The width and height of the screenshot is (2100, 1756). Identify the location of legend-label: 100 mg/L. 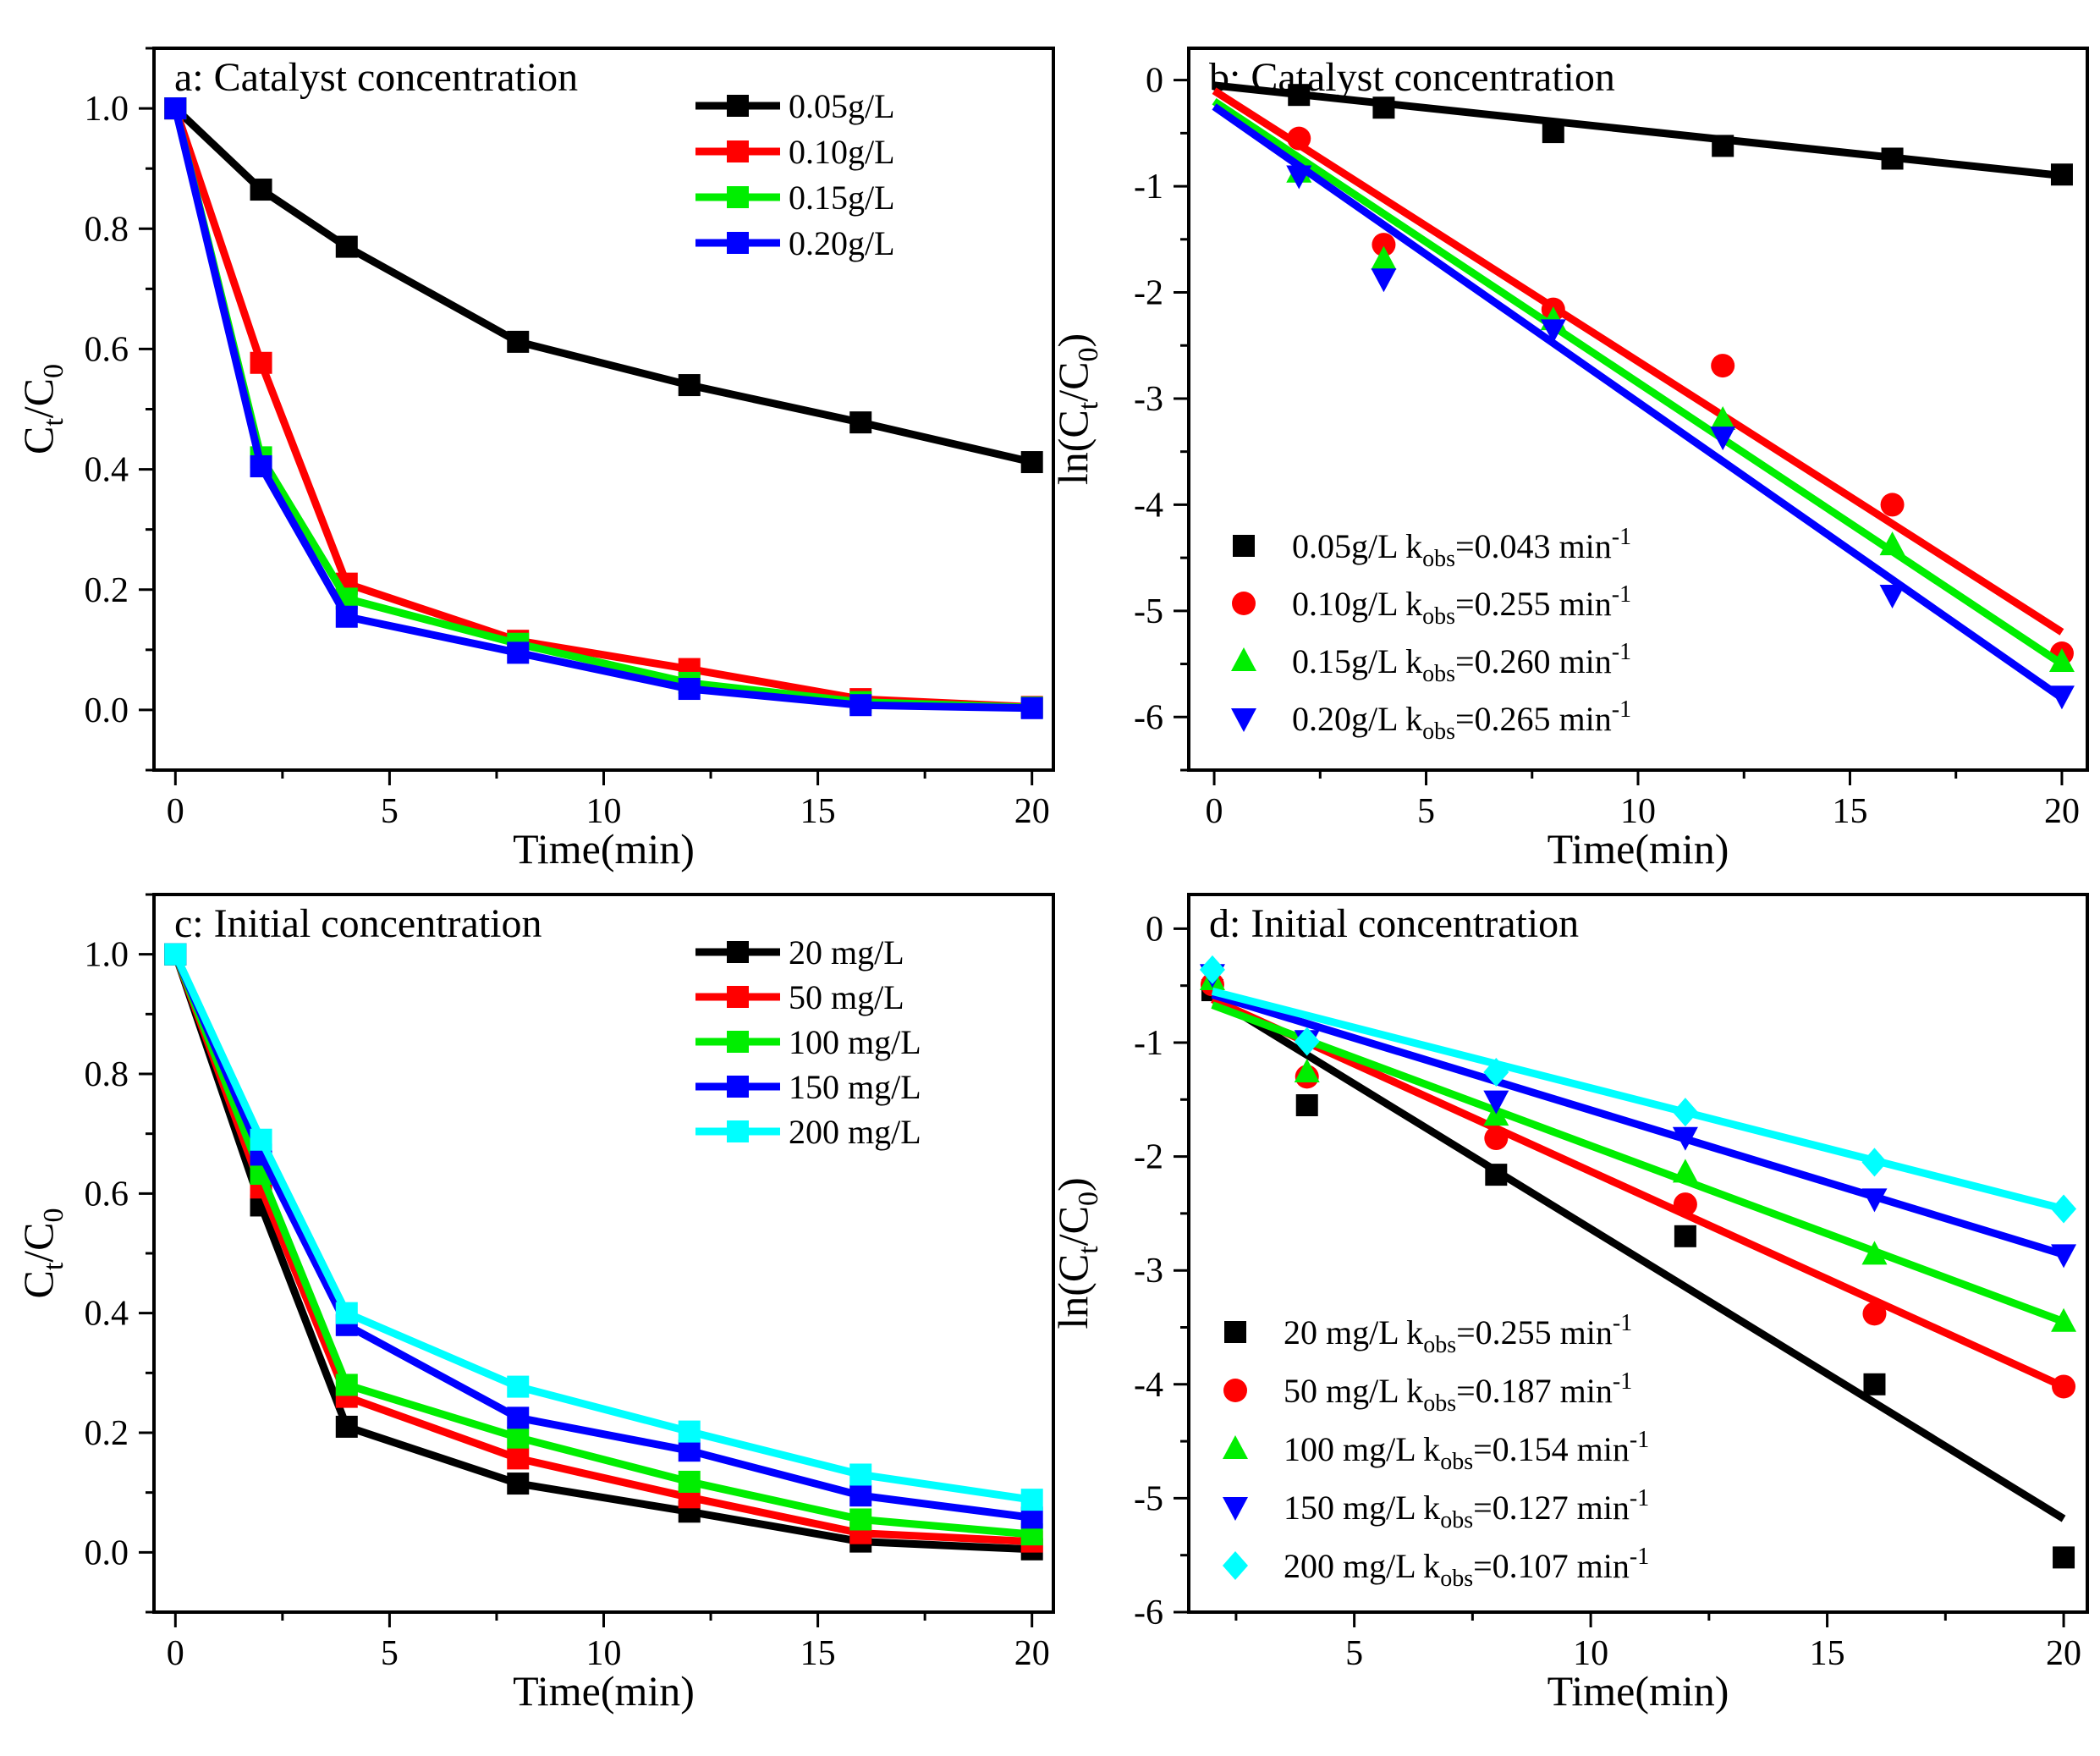
(855, 1042).